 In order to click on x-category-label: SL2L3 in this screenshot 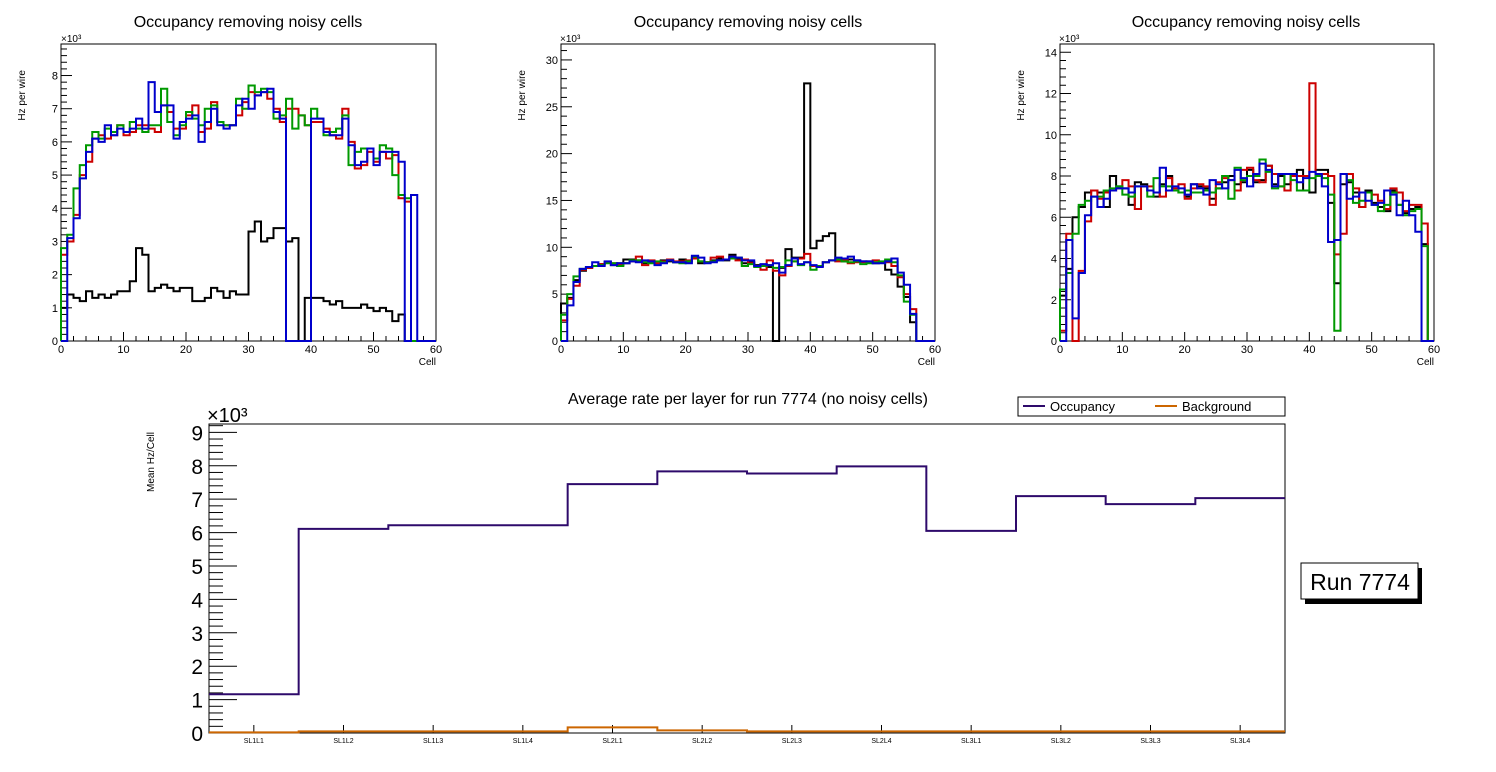, I will do `click(792, 741)`.